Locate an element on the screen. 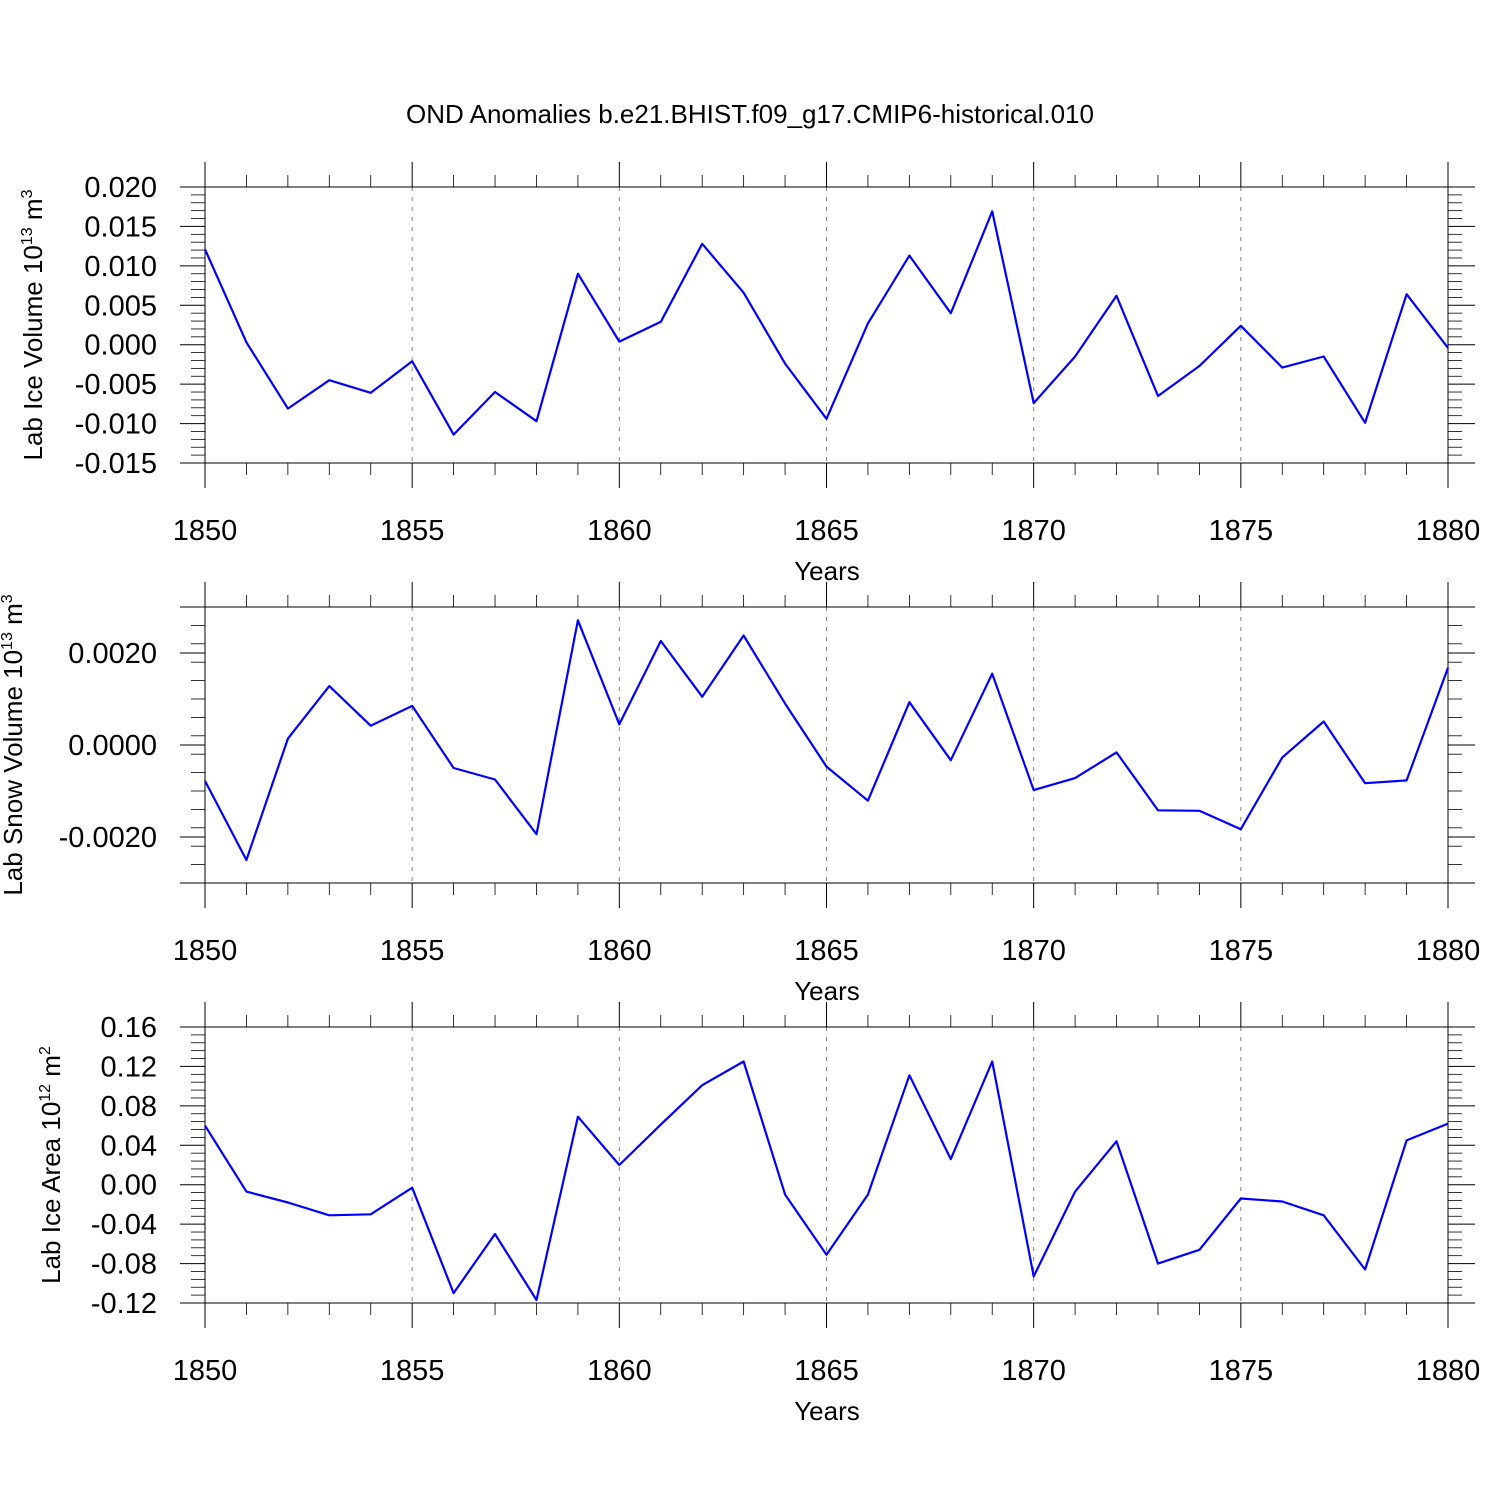 This screenshot has height=1500, width=1500. y-axis-label: Lab Ice Volume 1013 m3 is located at coordinates (33, 324).